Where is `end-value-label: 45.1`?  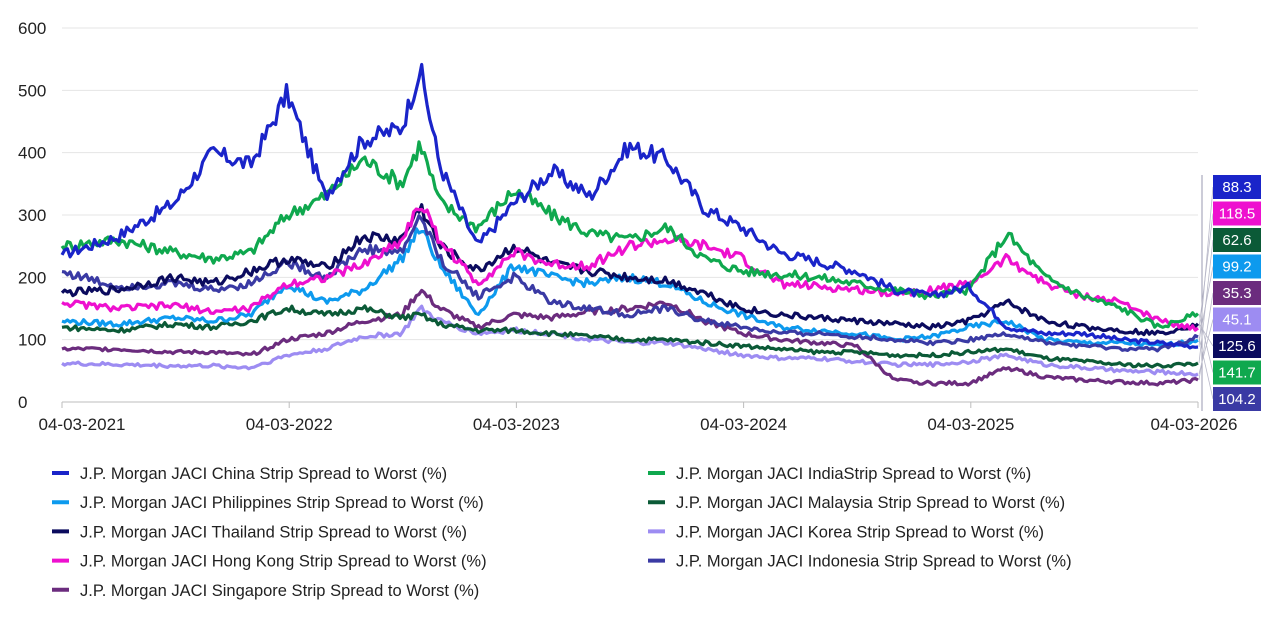
end-value-label: 45.1 is located at coordinates (1236, 320).